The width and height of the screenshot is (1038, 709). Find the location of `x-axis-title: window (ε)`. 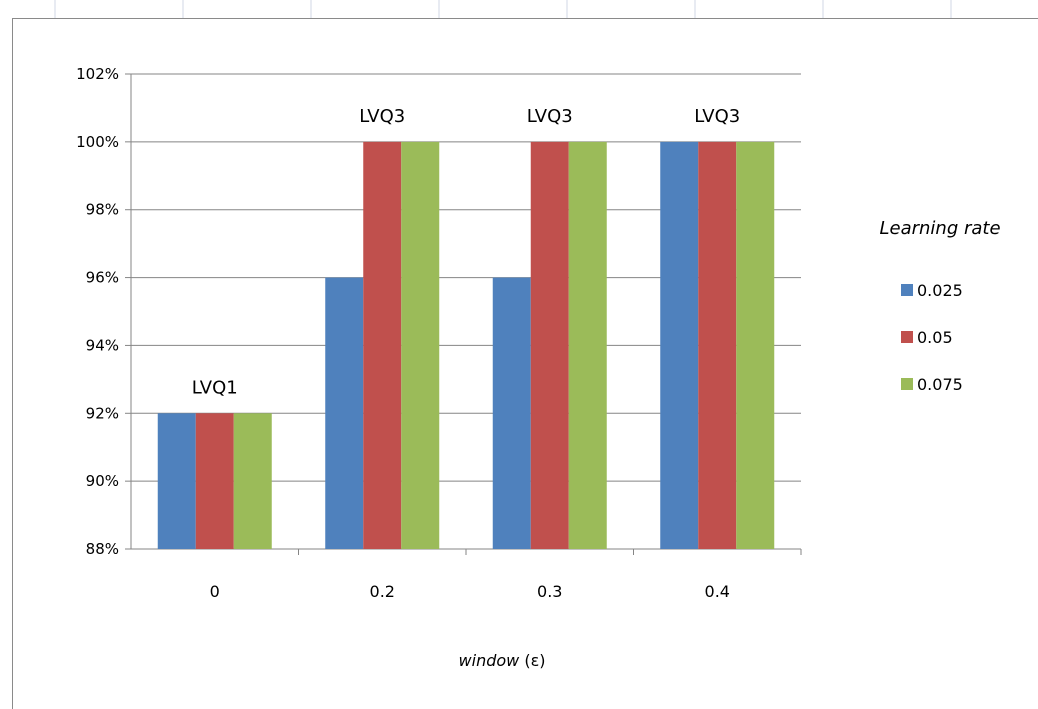

x-axis-title: window (ε) is located at coordinates (502, 660).